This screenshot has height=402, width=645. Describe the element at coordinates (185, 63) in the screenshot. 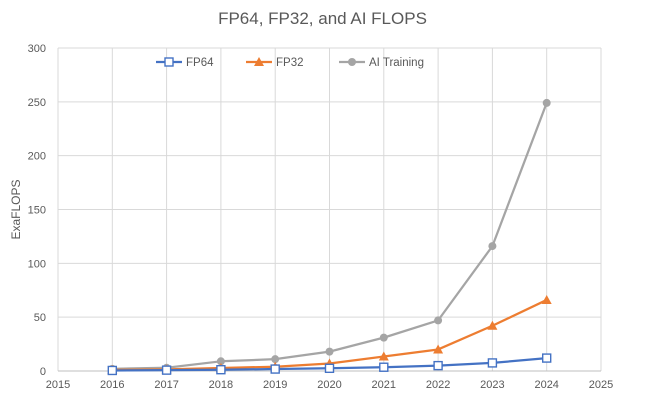

I see `legend-item-fp64: FP64` at that location.